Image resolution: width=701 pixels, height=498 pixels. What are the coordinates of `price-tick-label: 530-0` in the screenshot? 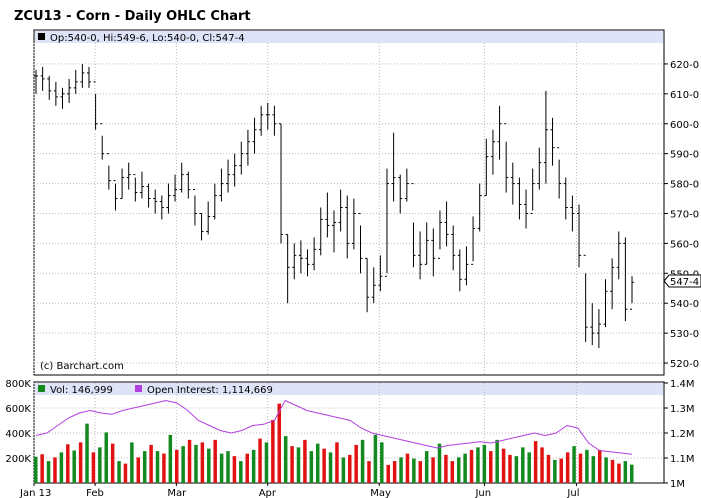 It's located at (684, 334).